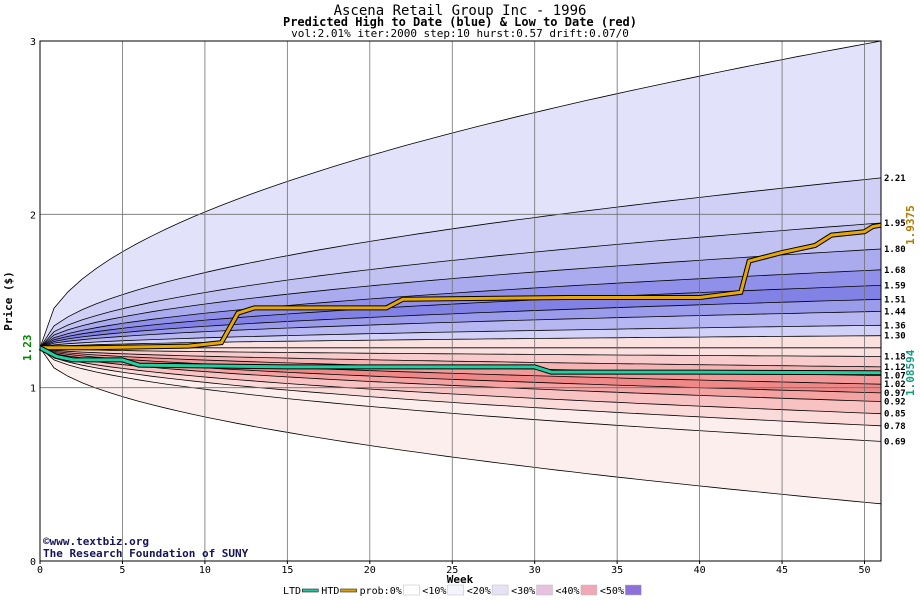  What do you see at coordinates (523, 591) in the screenshot?
I see `legend-label: <30%` at bounding box center [523, 591].